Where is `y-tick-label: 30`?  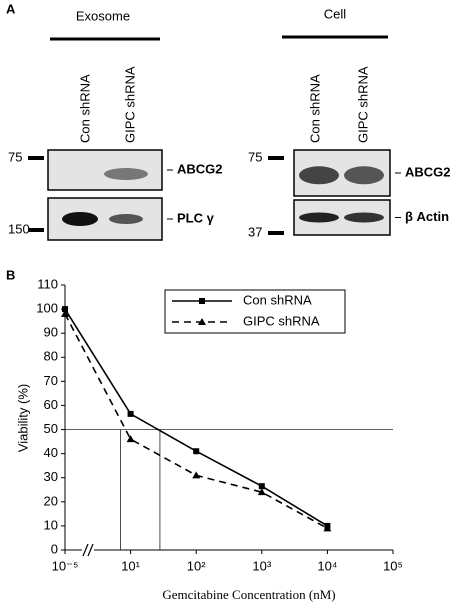
y-tick-label: 30 is located at coordinates (51, 476).